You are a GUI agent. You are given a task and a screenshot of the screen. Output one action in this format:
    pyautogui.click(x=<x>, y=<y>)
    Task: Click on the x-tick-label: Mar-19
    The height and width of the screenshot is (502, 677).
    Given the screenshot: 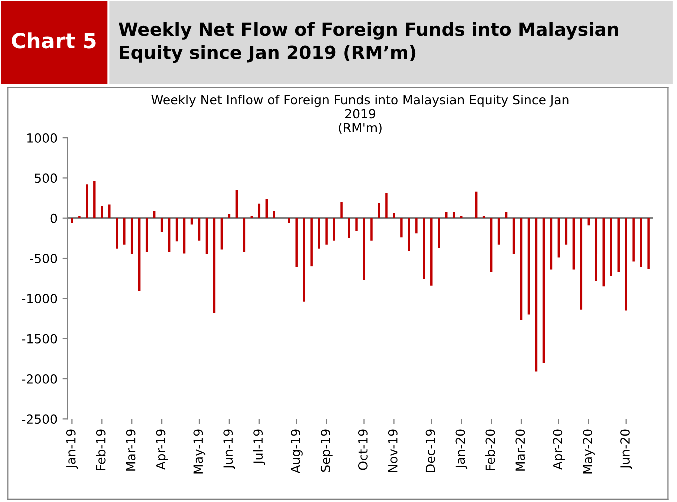 What is the action you would take?
    pyautogui.click(x=131, y=450)
    